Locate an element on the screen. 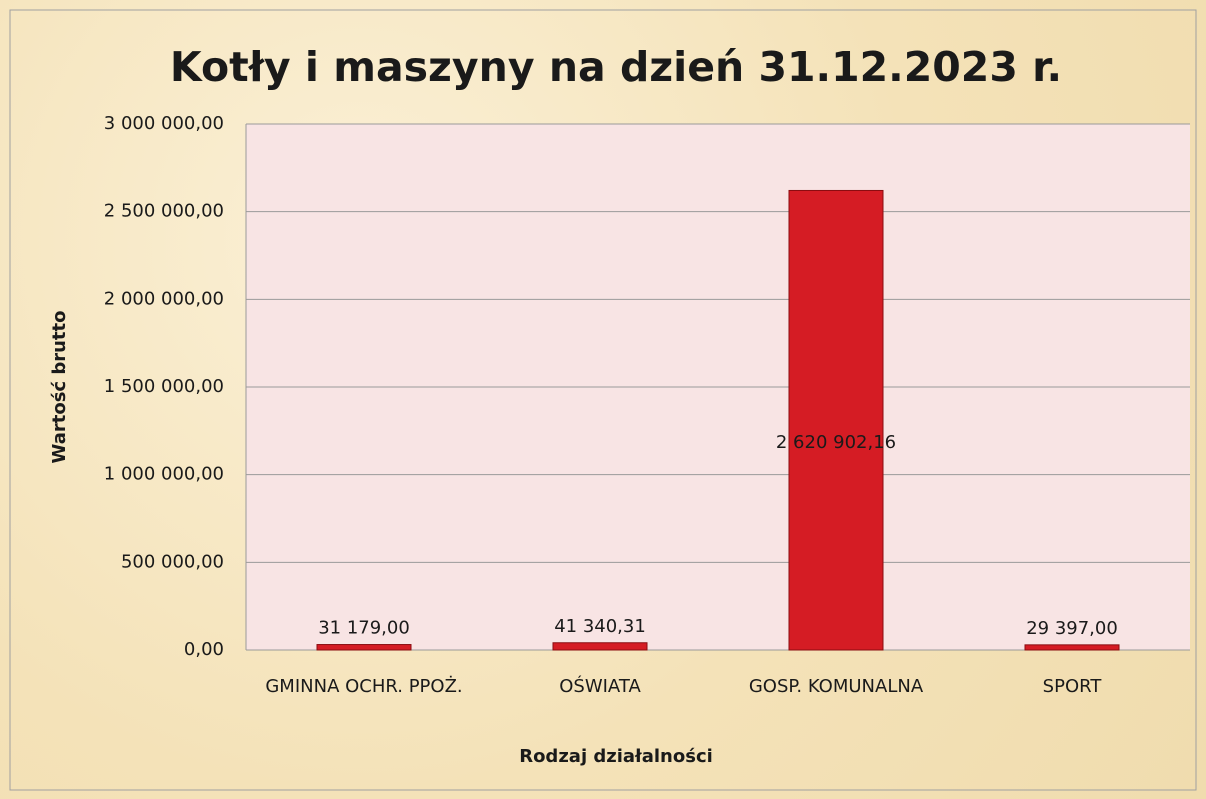 The height and width of the screenshot is (799, 1206). x-tick-label: GOSP. KOMUNALNA is located at coordinates (836, 686).